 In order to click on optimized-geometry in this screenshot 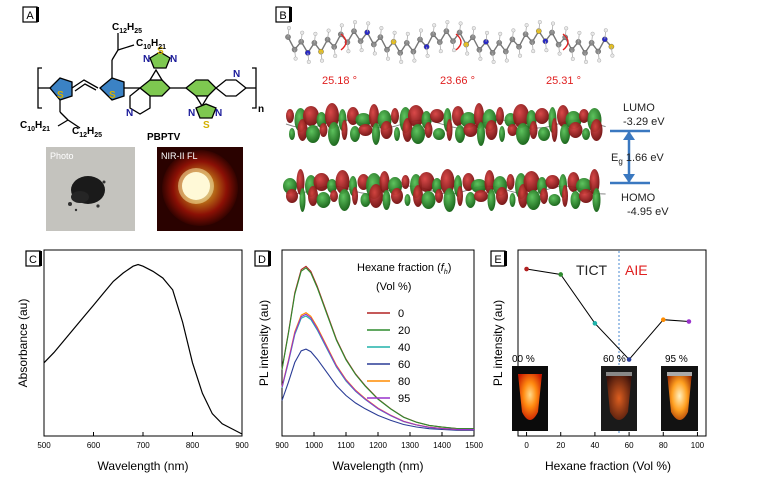, I will do `click(450, 42)`.